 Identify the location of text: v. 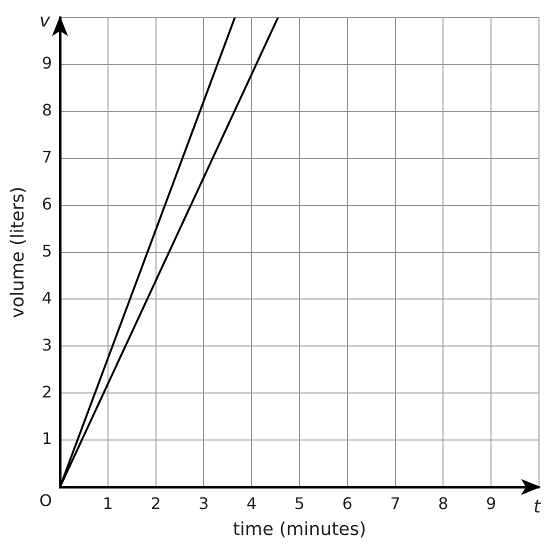
(44, 21).